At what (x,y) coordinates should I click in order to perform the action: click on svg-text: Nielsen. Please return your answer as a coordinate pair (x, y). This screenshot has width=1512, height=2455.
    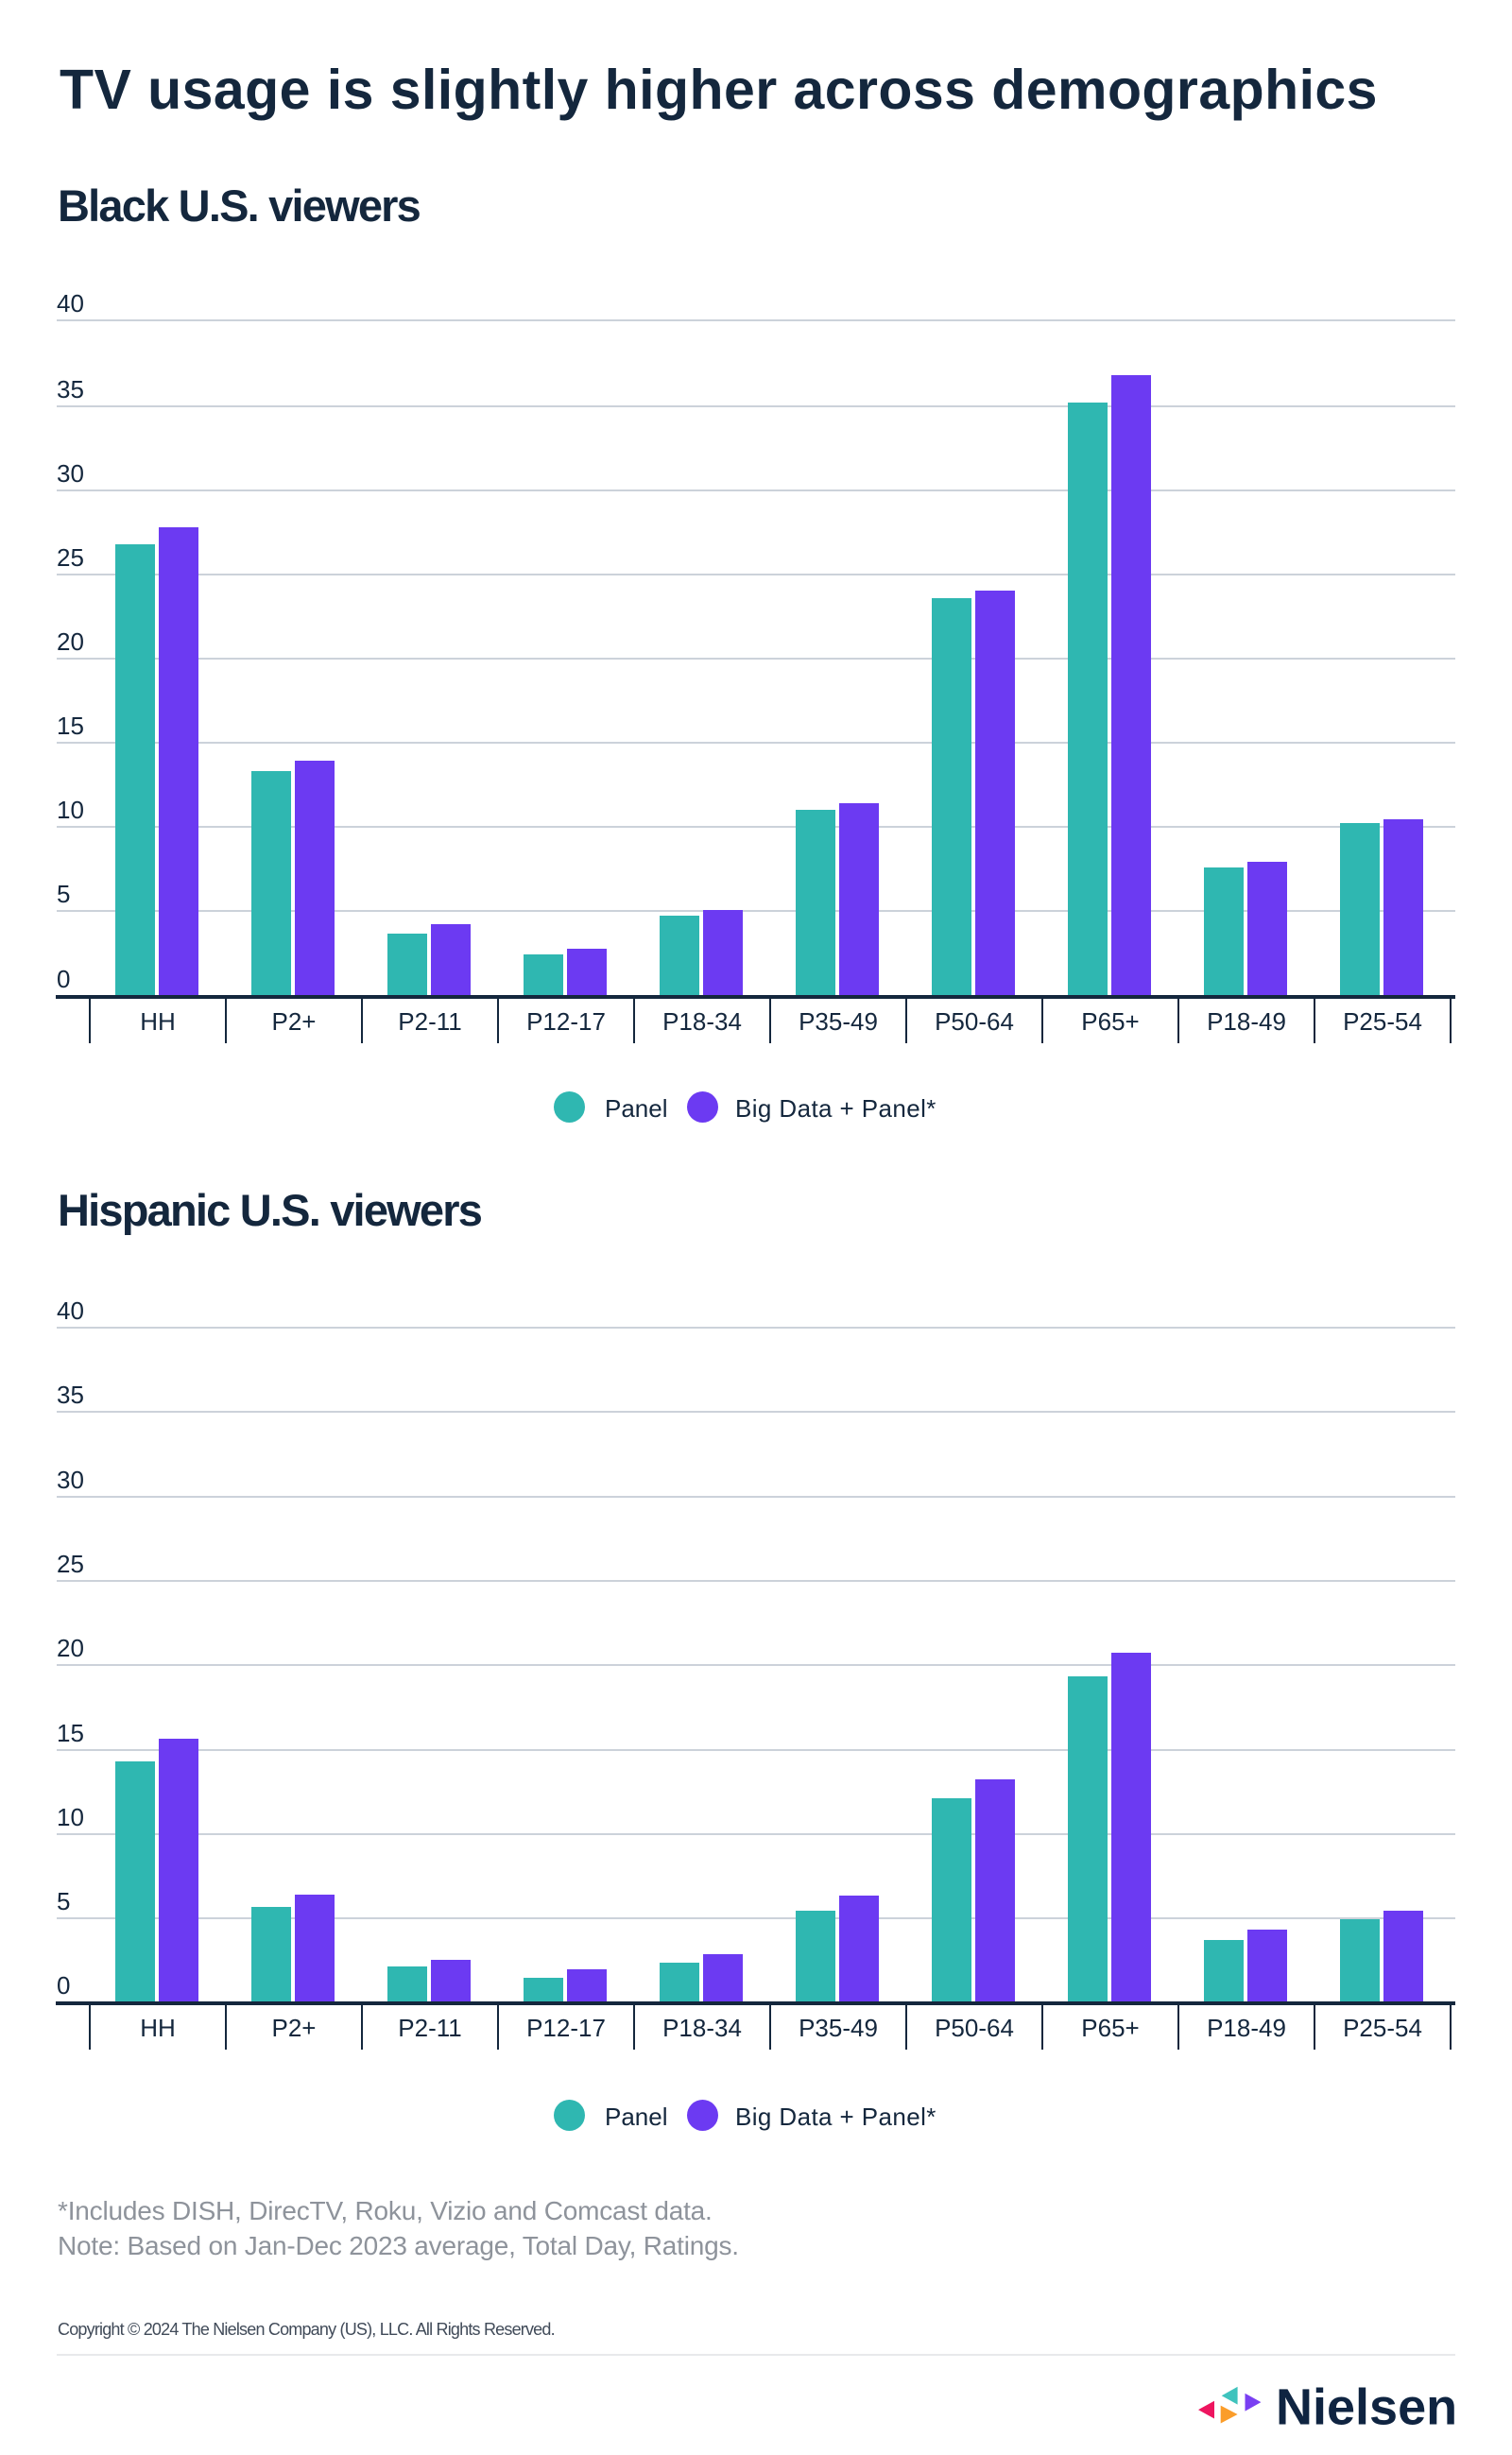
    Looking at the image, I should click on (1366, 2404).